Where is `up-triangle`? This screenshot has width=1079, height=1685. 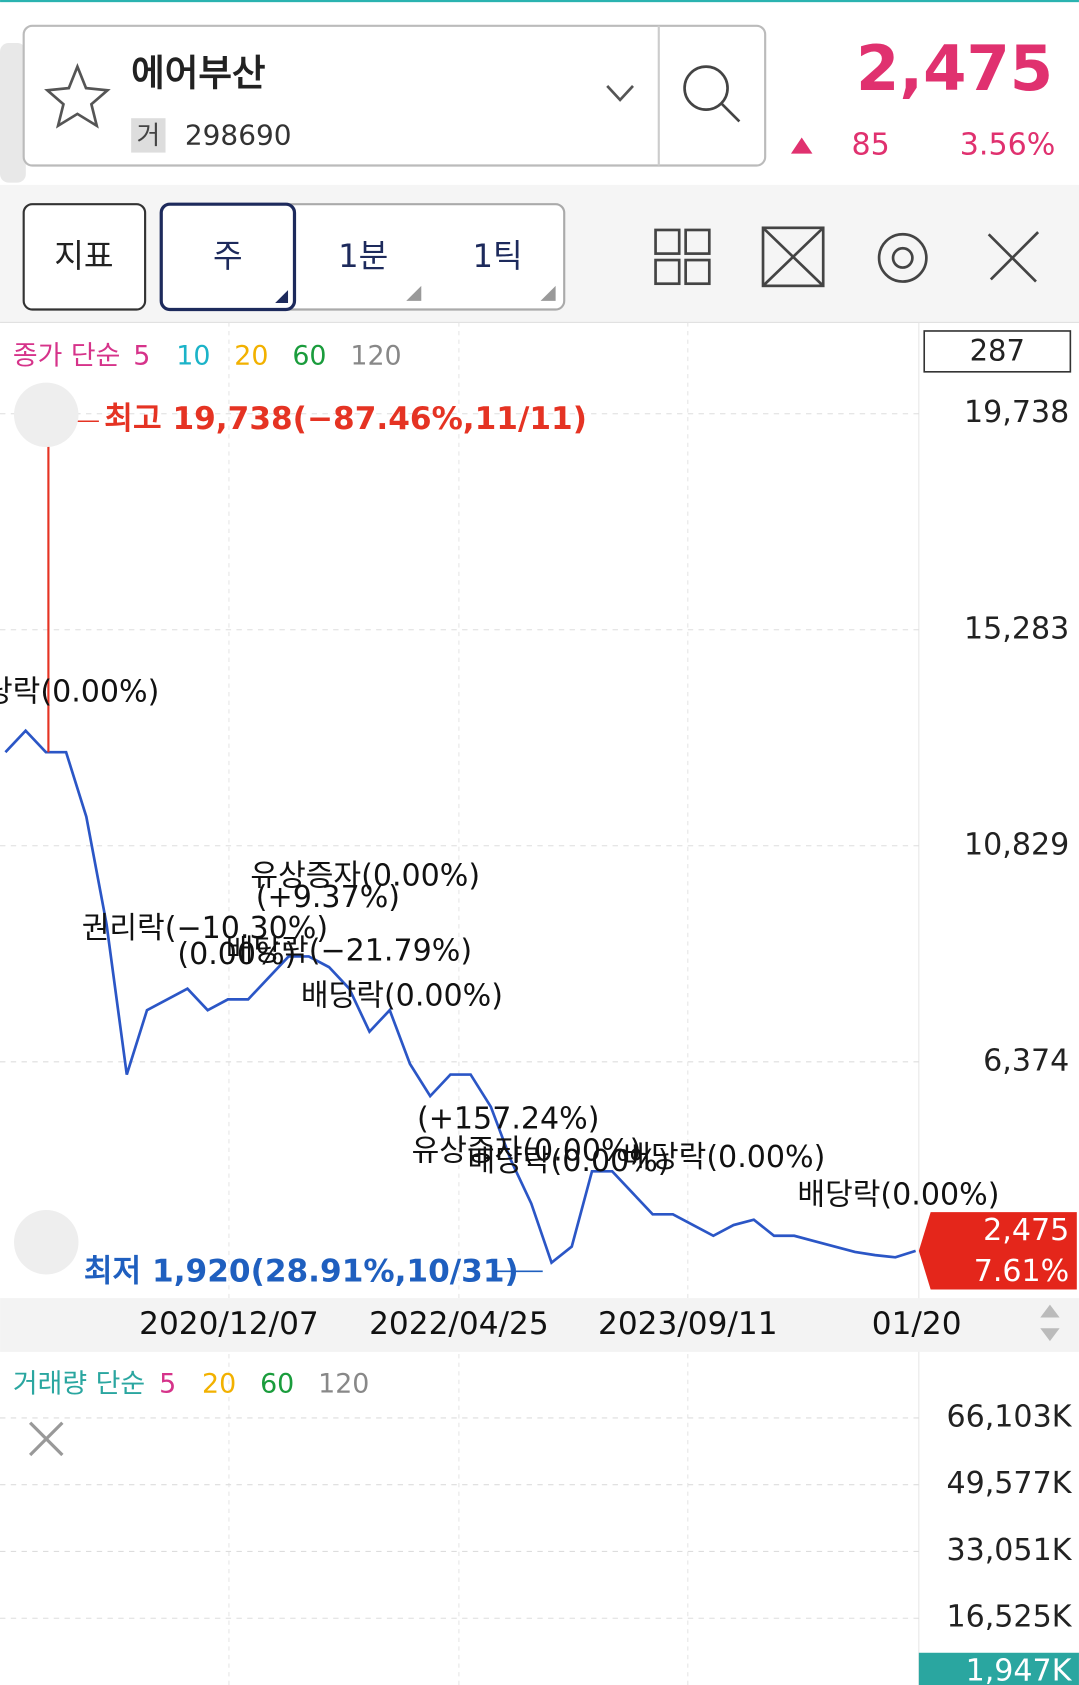
up-triangle is located at coordinates (801, 145).